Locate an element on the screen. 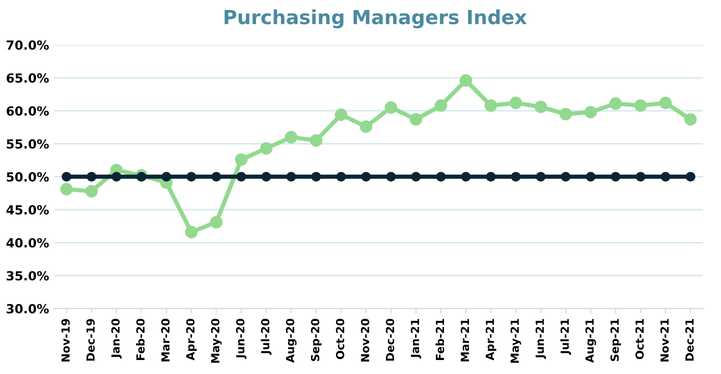  x-tick-label: Sep-21 is located at coordinates (615, 340).